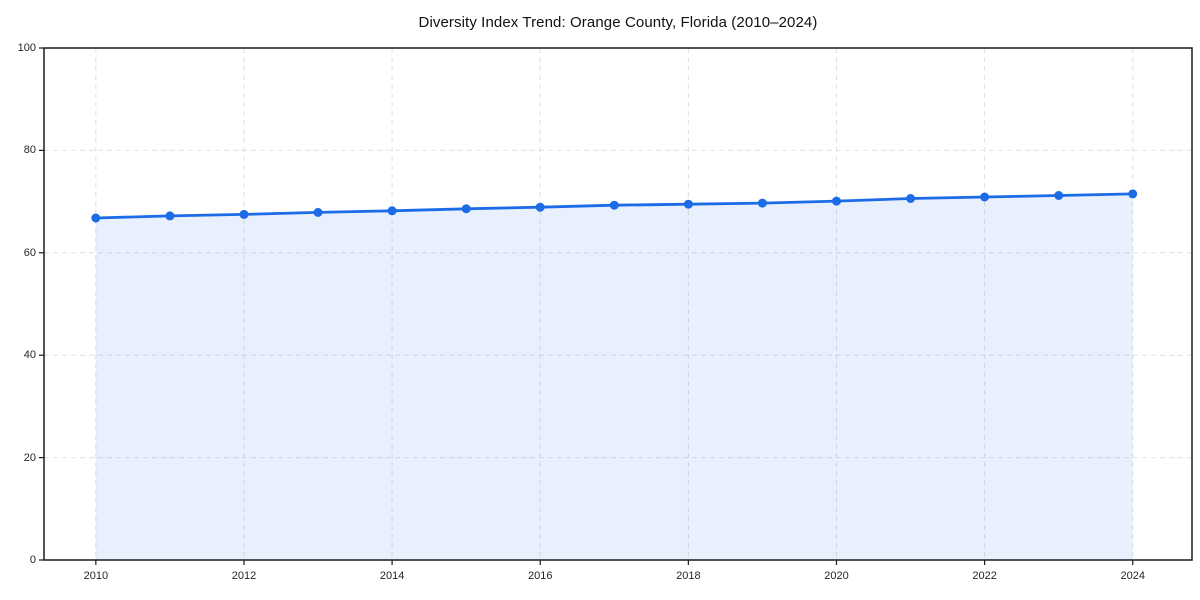 This screenshot has height=600, width=1200. Describe the element at coordinates (96, 576) in the screenshot. I see `x-tick-label: 2010` at that location.